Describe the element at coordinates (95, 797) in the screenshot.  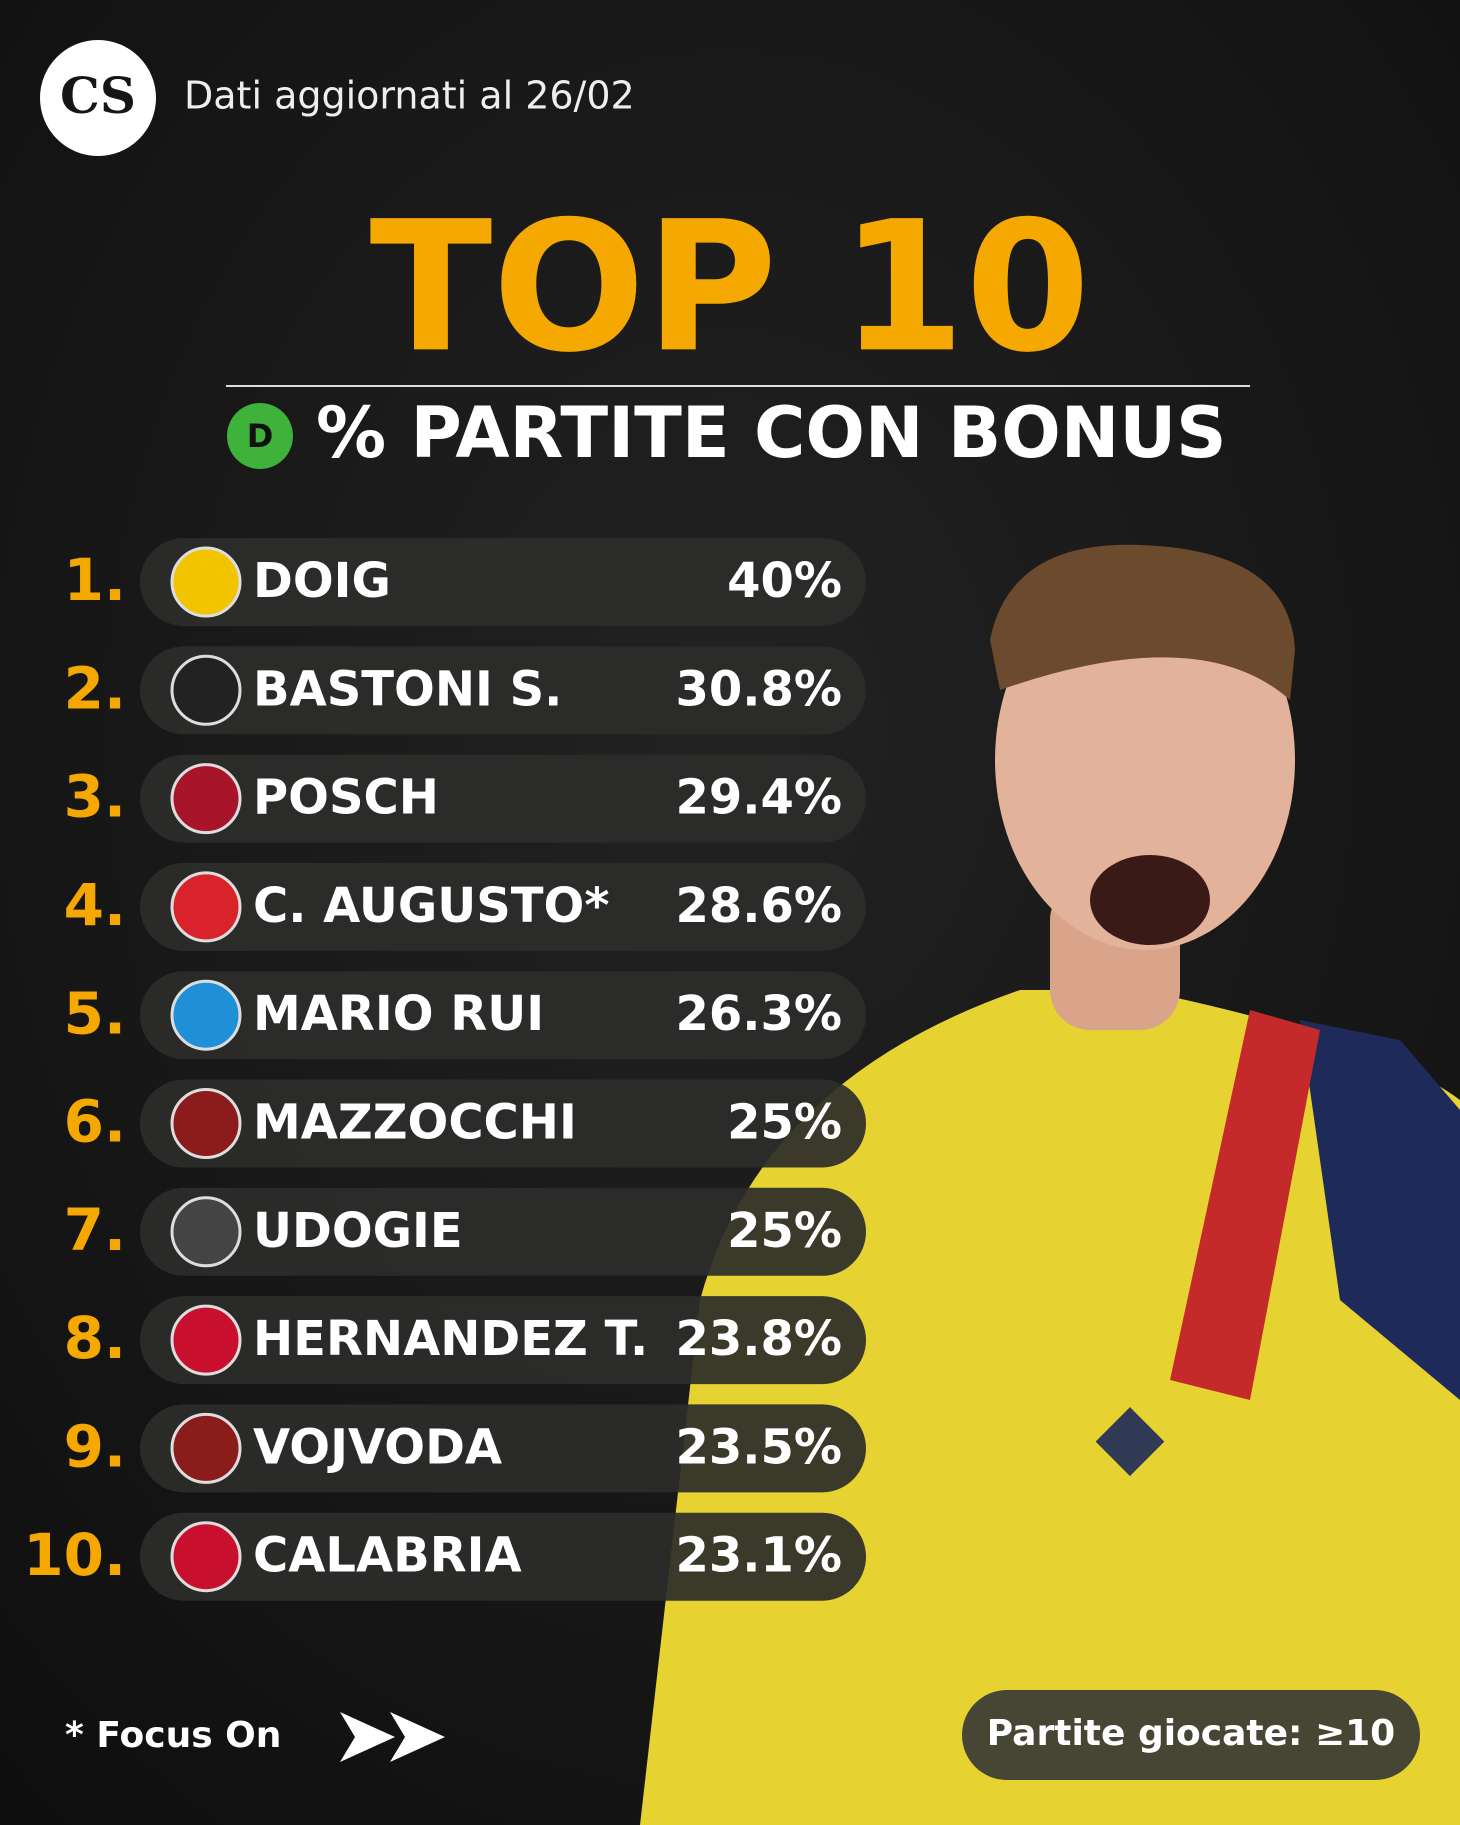
I see `rank: 3.` at that location.